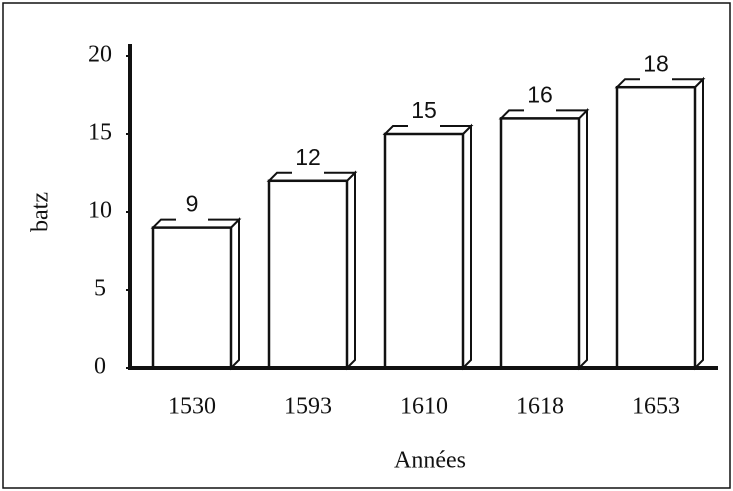  Describe the element at coordinates (656, 63) in the screenshot. I see `value-label: 18` at that location.